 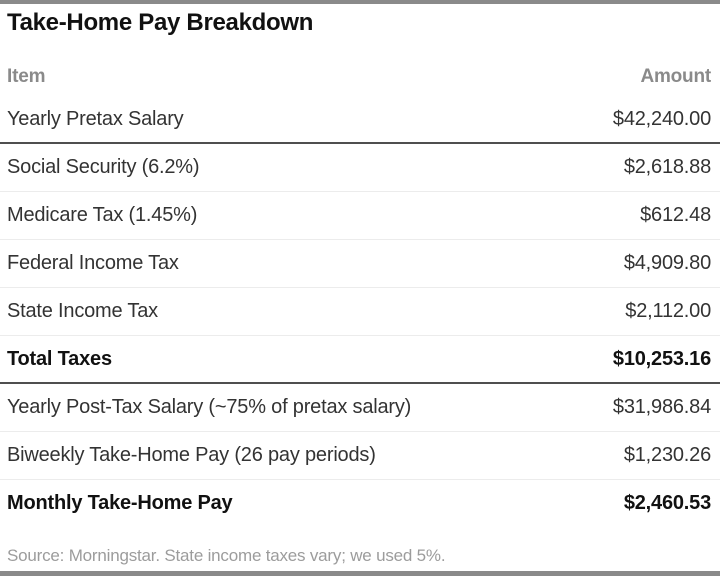 I want to click on row-amount-value: $31,986.84, so click(x=661, y=407).